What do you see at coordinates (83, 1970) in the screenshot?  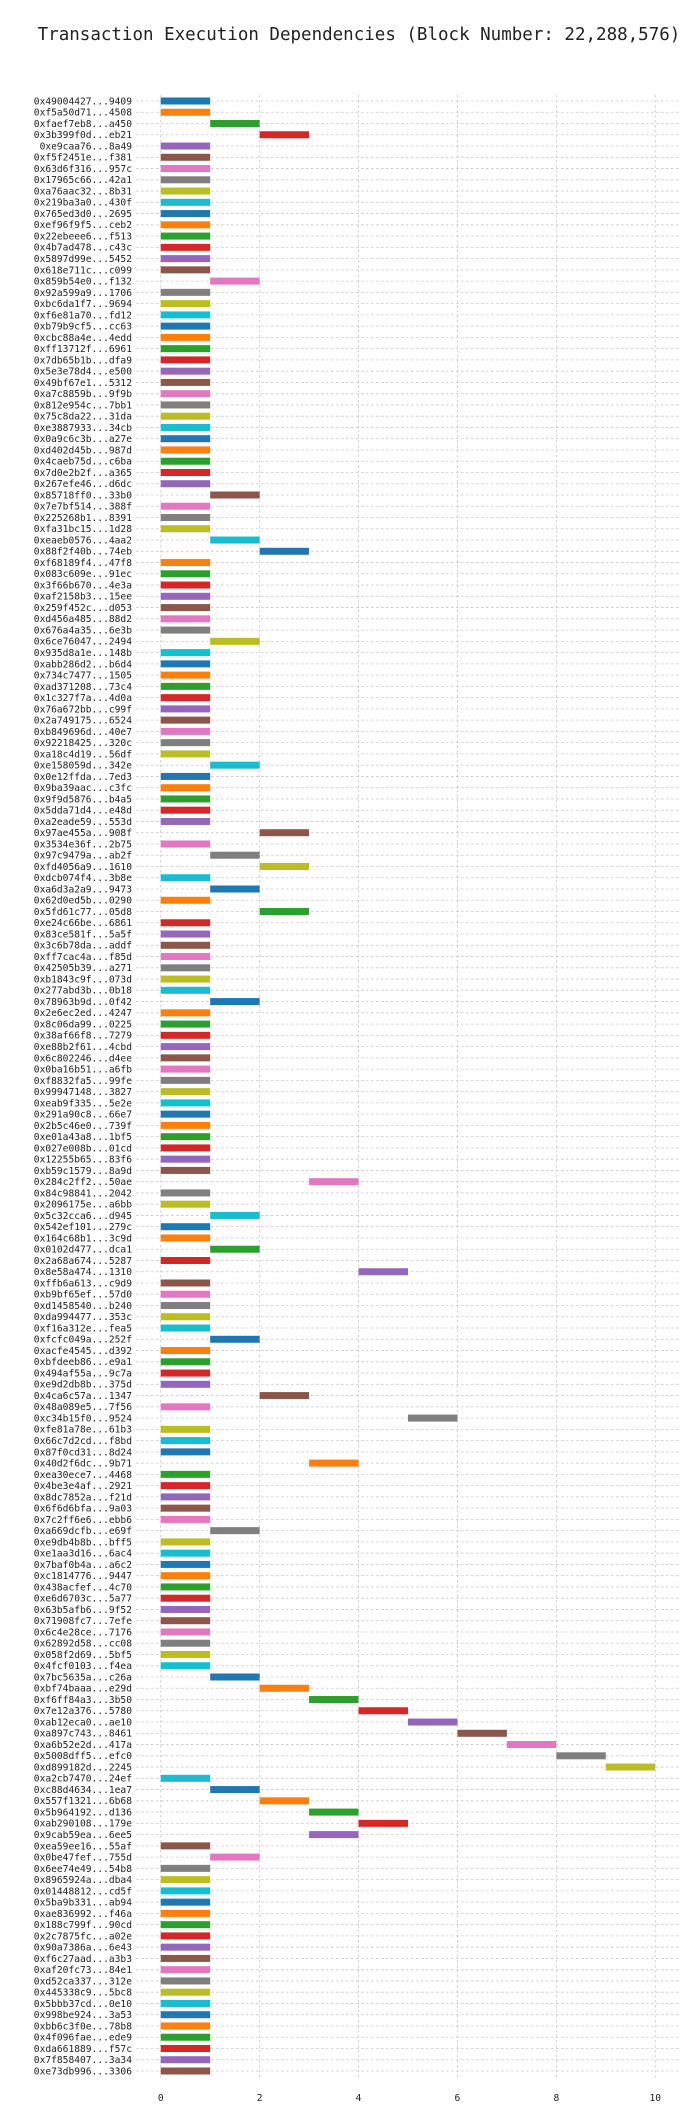 I see `transaction-label: 0xaf20fc73...84e1` at bounding box center [83, 1970].